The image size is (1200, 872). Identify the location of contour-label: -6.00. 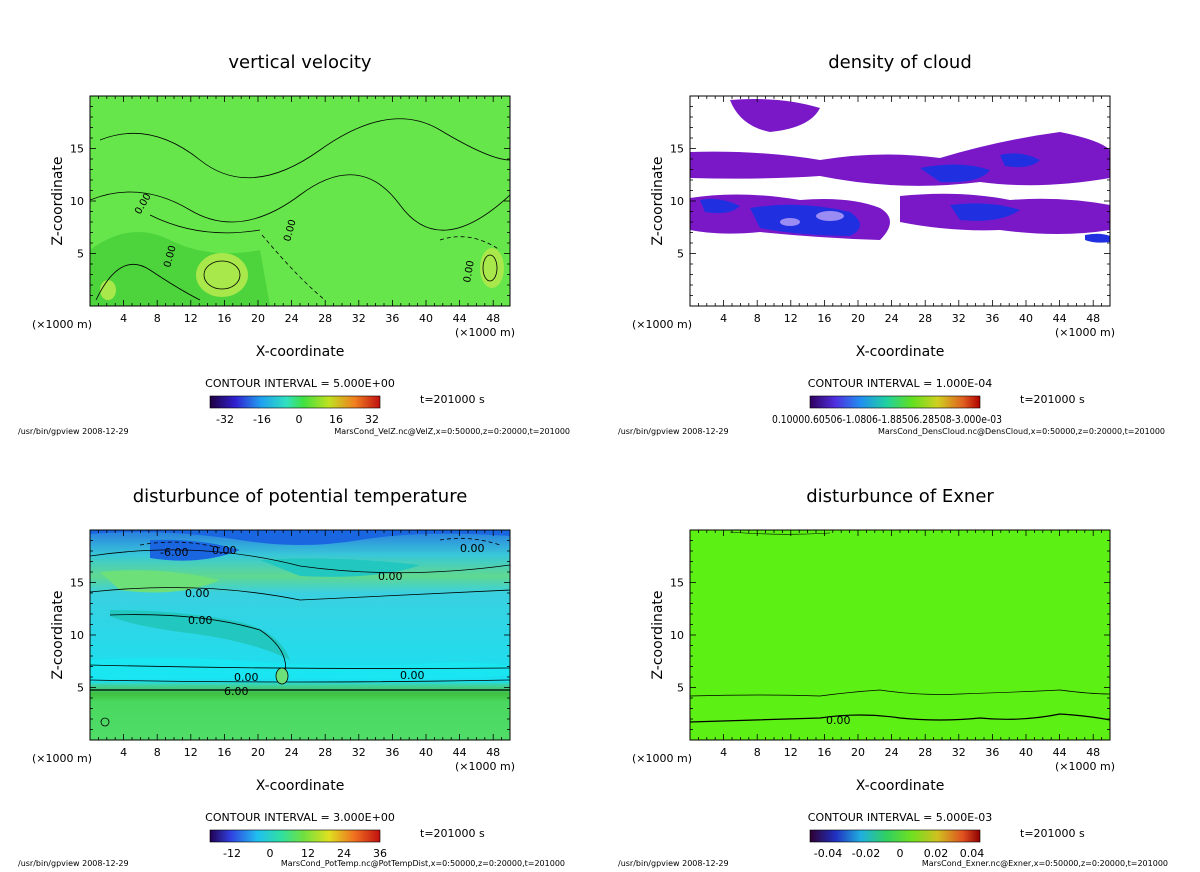
(174, 552).